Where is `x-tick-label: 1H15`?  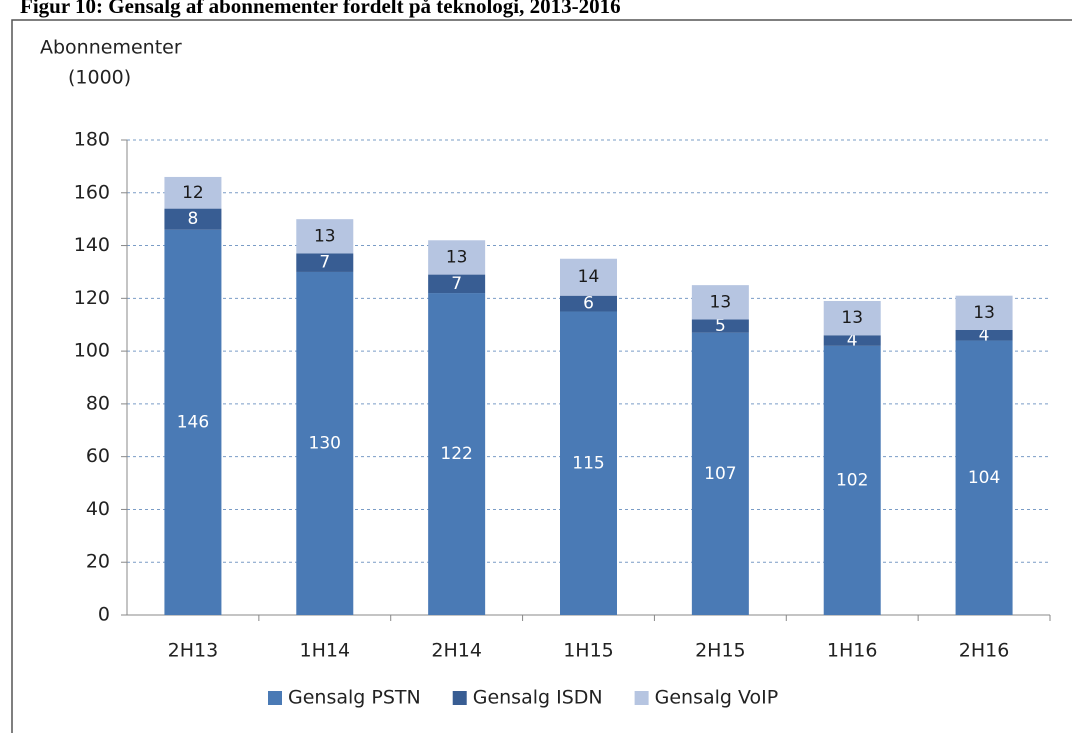
x-tick-label: 1H15 is located at coordinates (588, 651).